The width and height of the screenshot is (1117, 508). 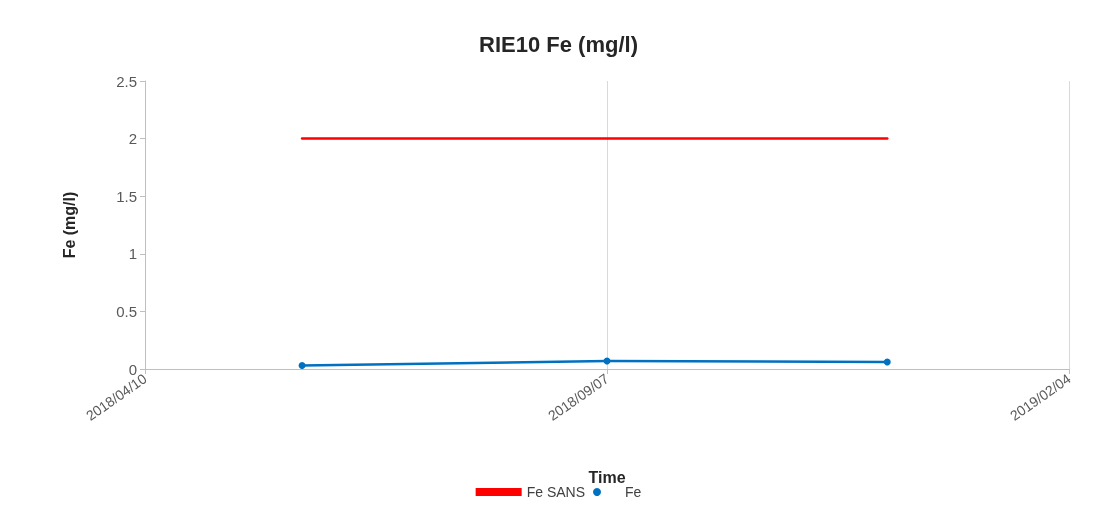 What do you see at coordinates (633, 492) in the screenshot?
I see `legend-label: Fe` at bounding box center [633, 492].